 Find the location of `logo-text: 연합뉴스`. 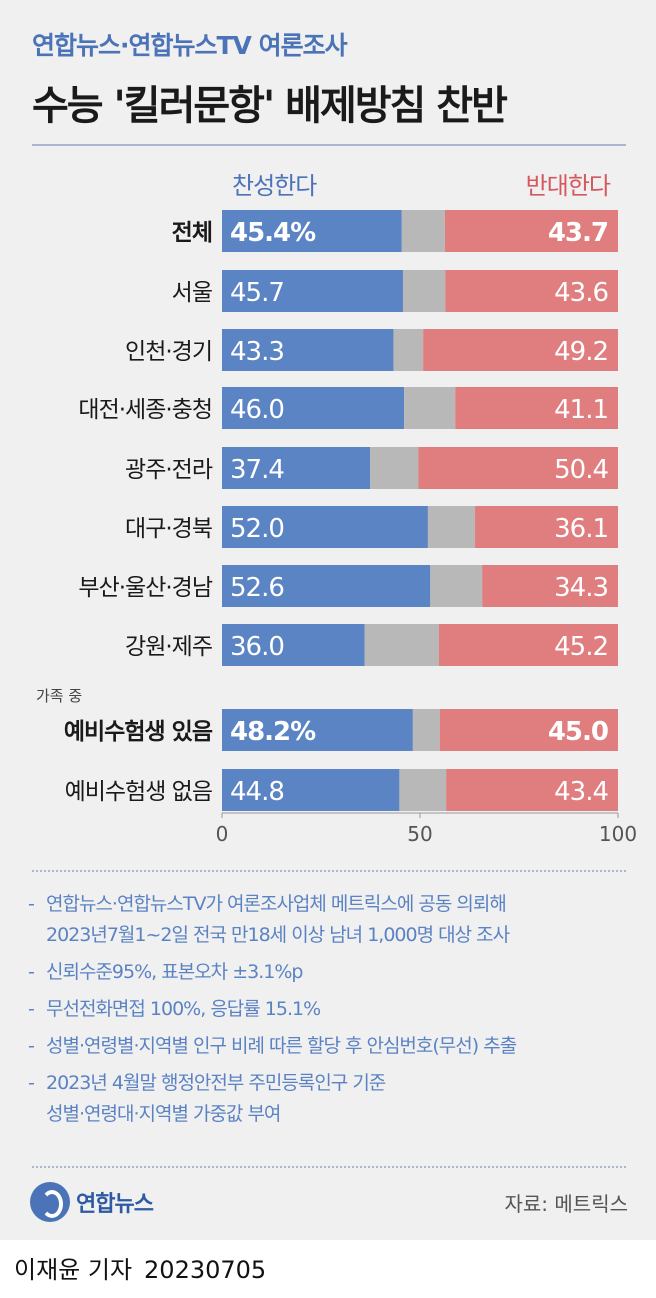

logo-text: 연합뉴스 is located at coordinates (115, 1204).